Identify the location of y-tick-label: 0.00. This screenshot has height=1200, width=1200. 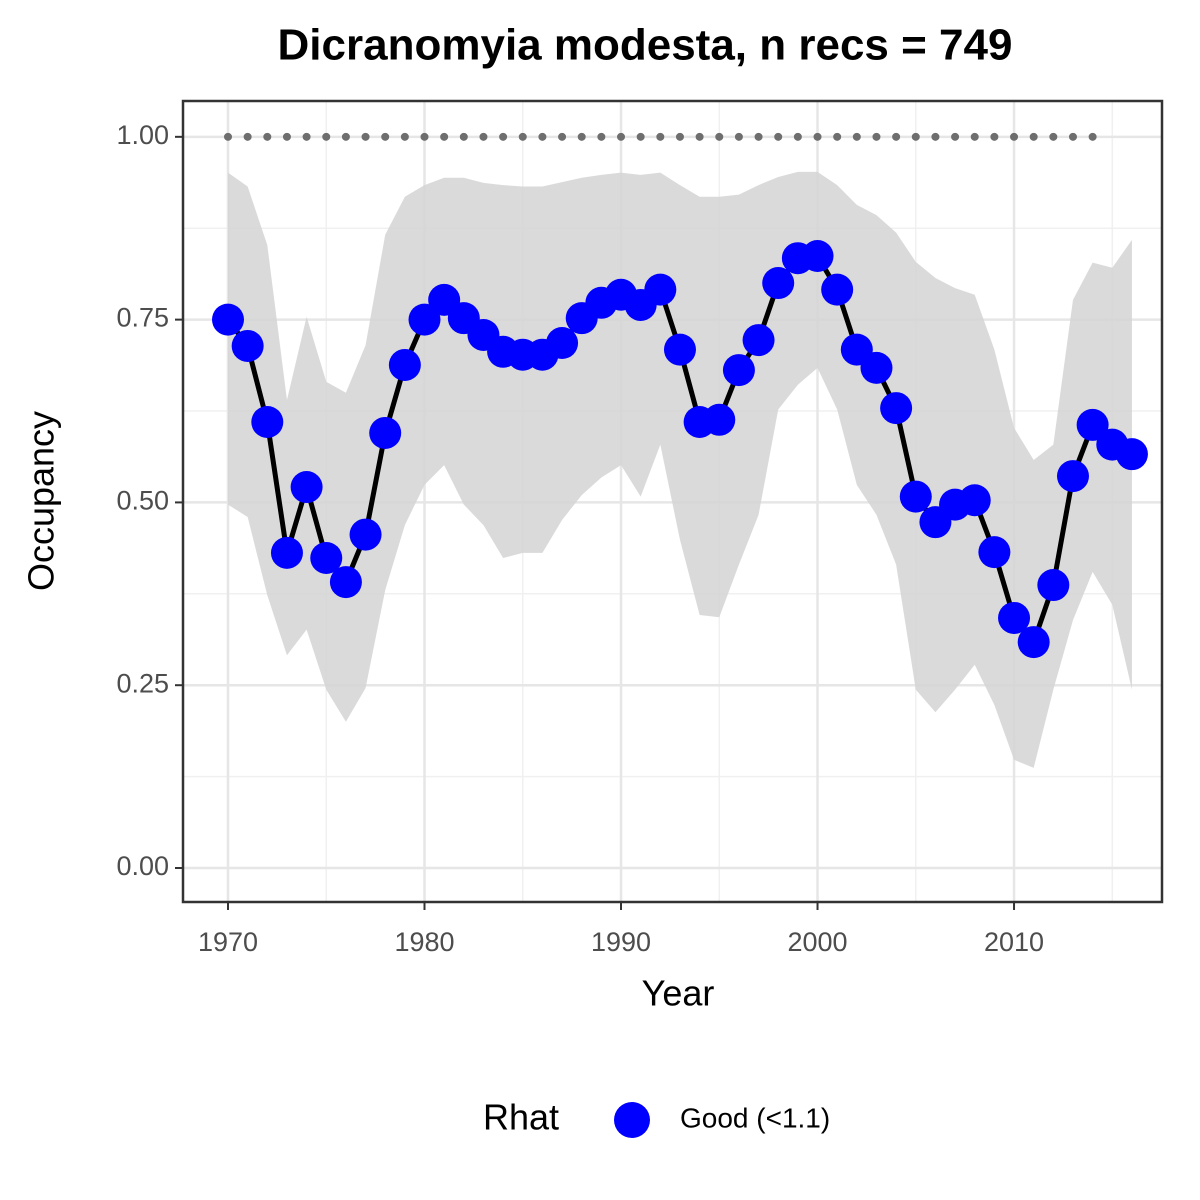
(142, 866).